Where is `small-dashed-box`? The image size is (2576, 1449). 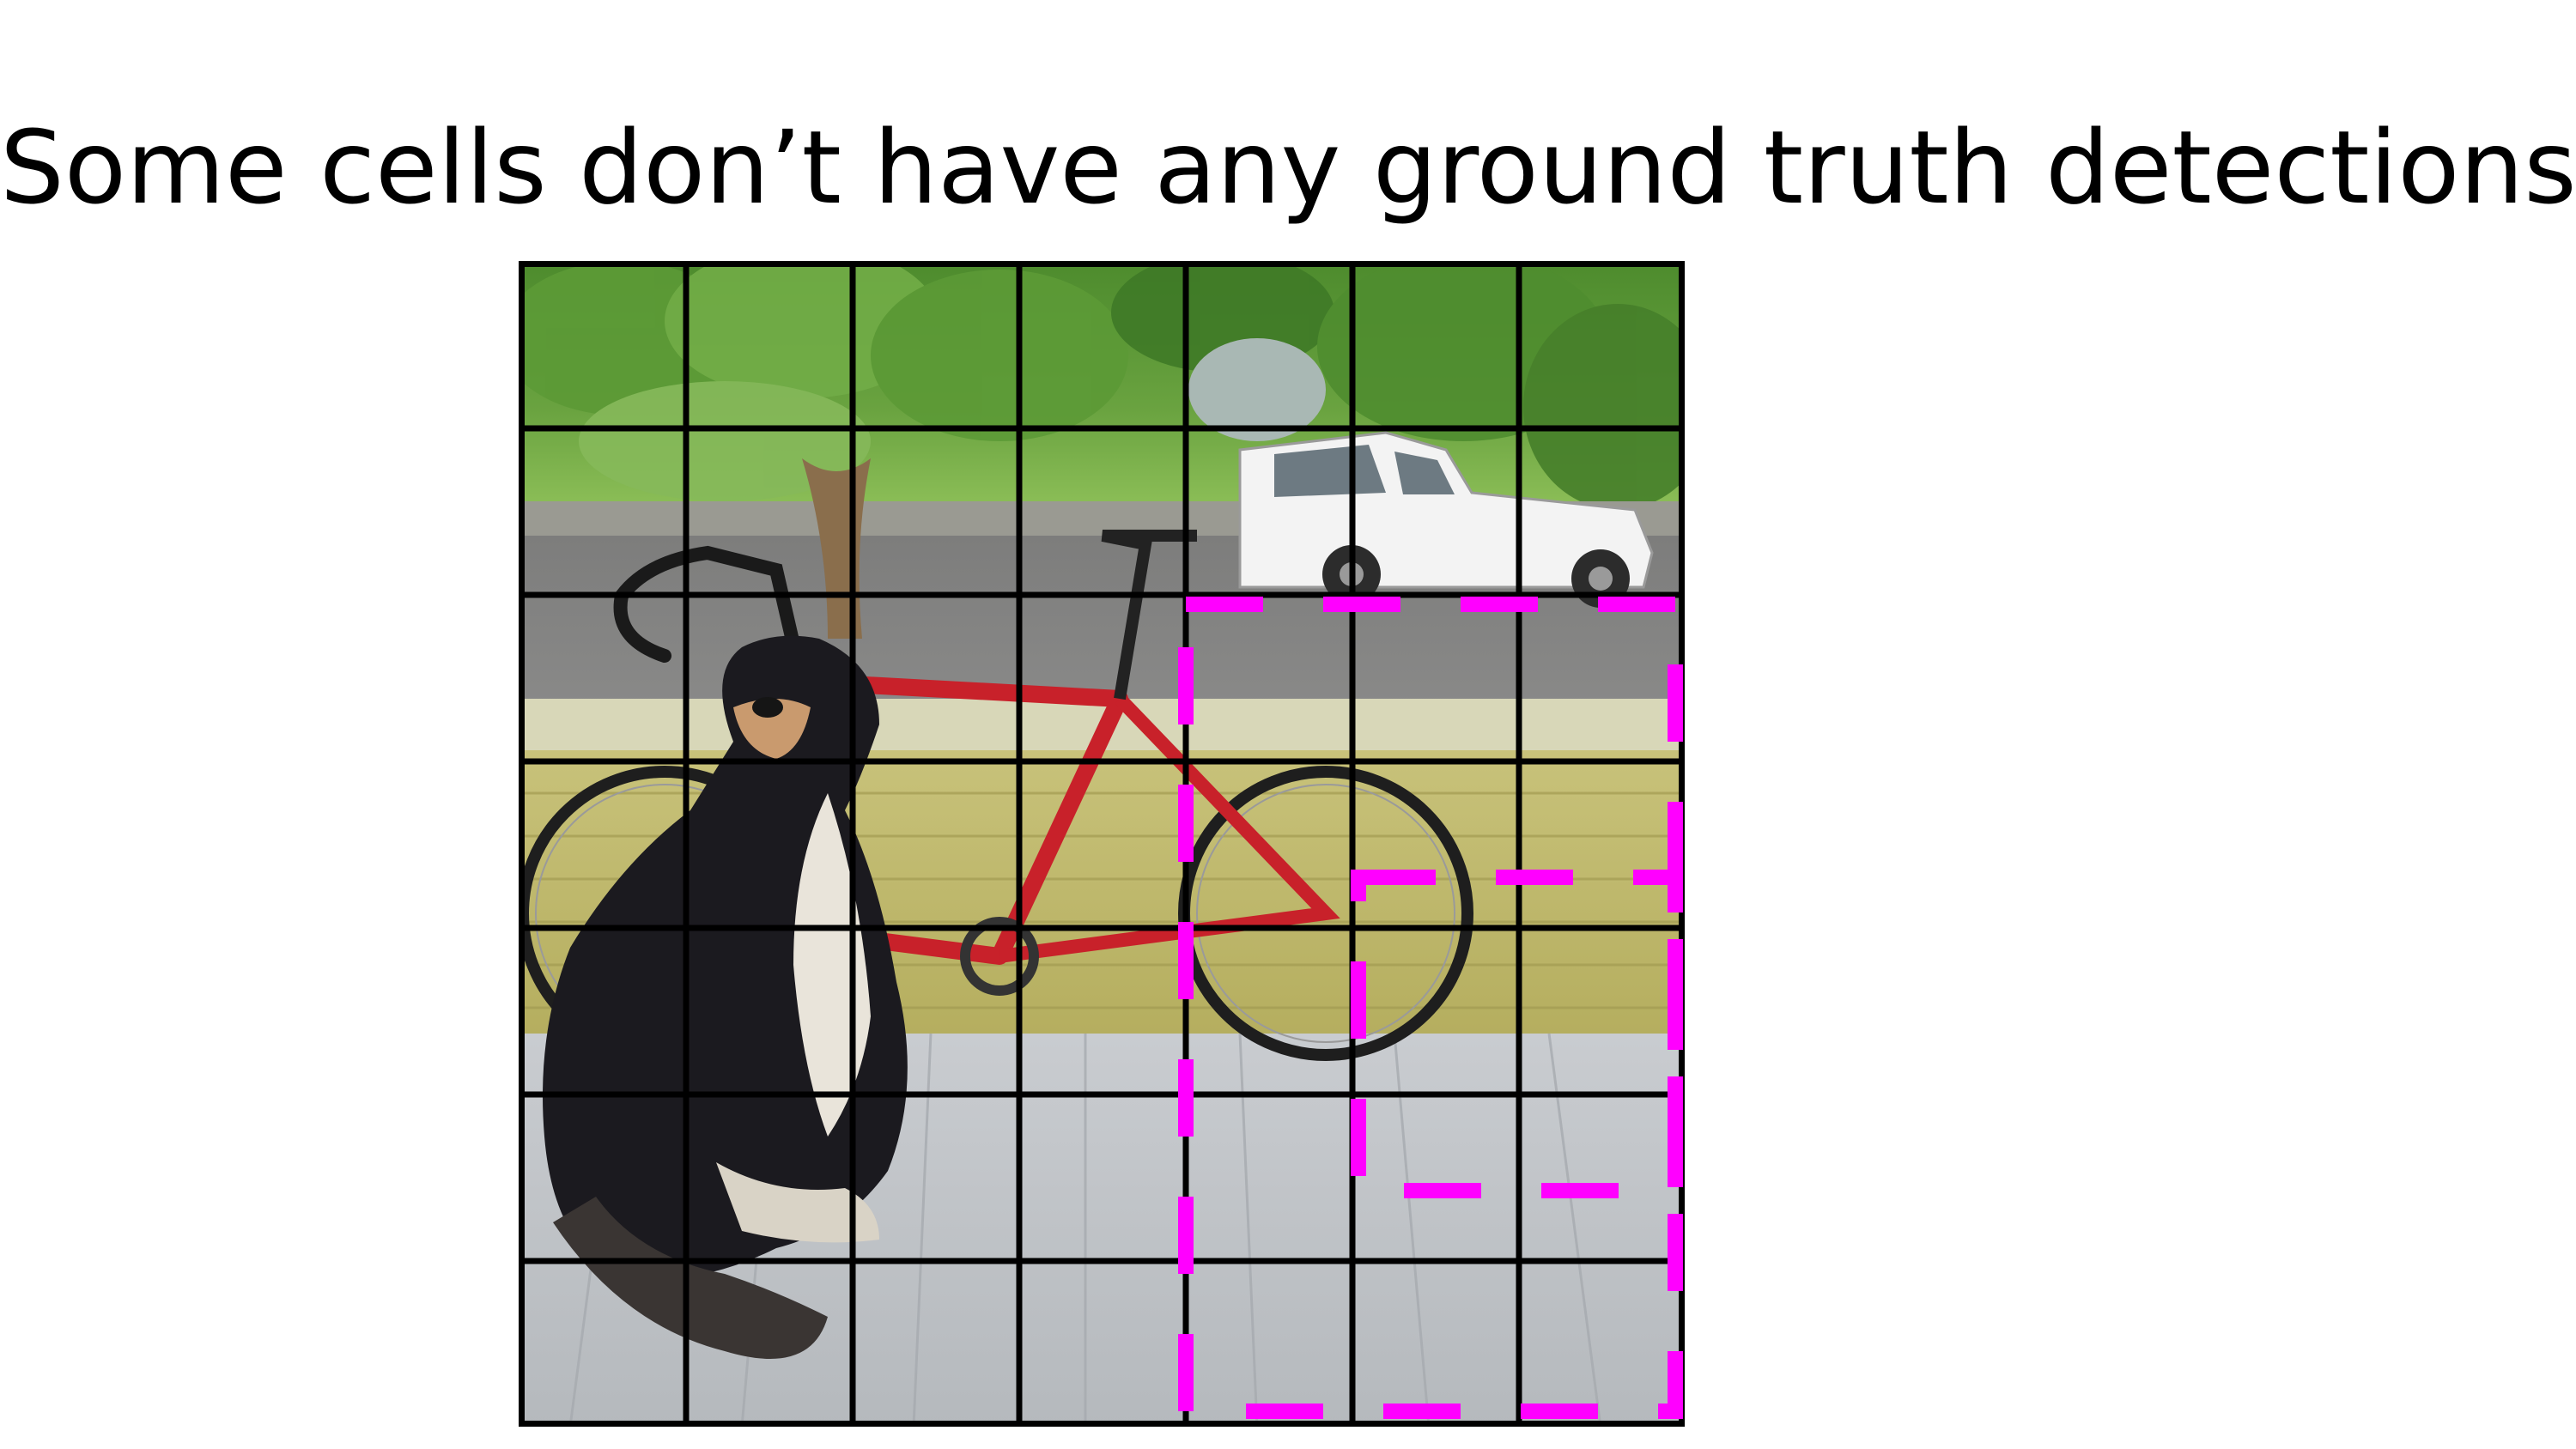
small-dashed-box is located at coordinates (1517, 1034).